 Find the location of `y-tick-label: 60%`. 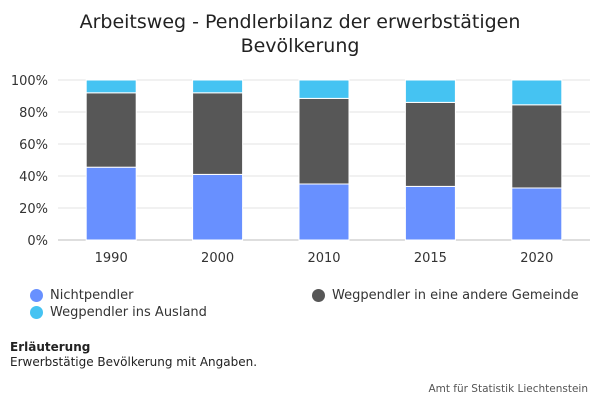

y-tick-label: 60% is located at coordinates (33, 145).